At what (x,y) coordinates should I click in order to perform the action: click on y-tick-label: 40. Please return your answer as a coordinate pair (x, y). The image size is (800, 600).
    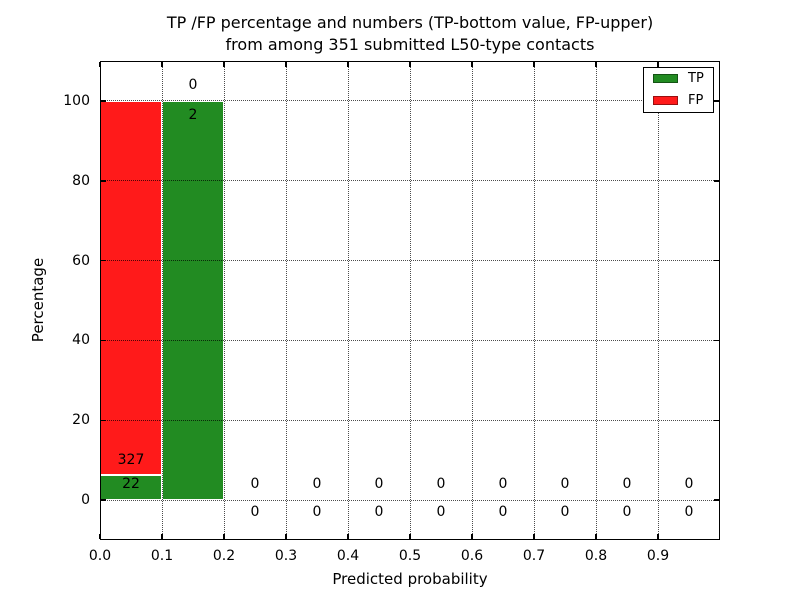
    Looking at the image, I should click on (81, 340).